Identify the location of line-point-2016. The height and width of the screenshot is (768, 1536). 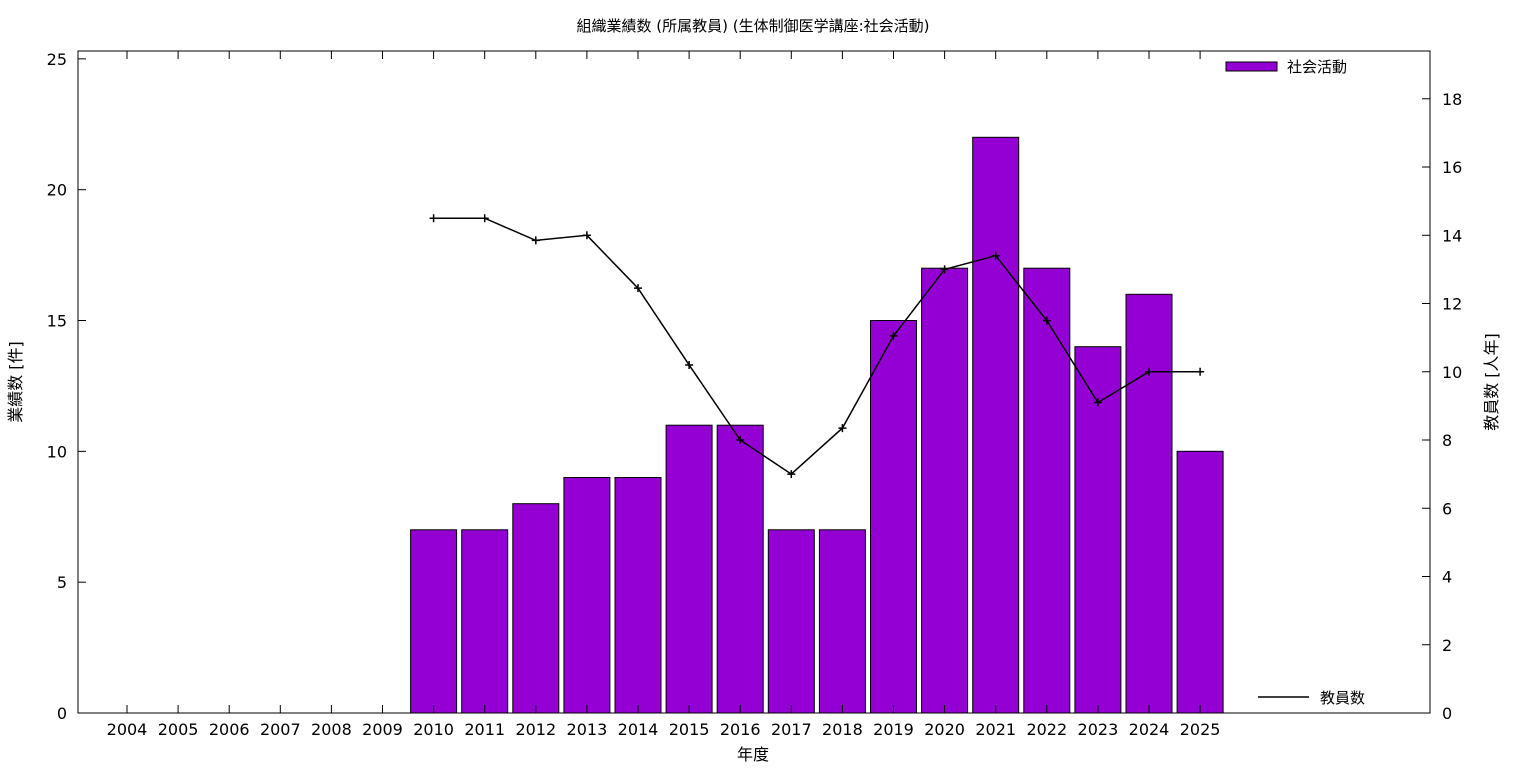
(740, 440).